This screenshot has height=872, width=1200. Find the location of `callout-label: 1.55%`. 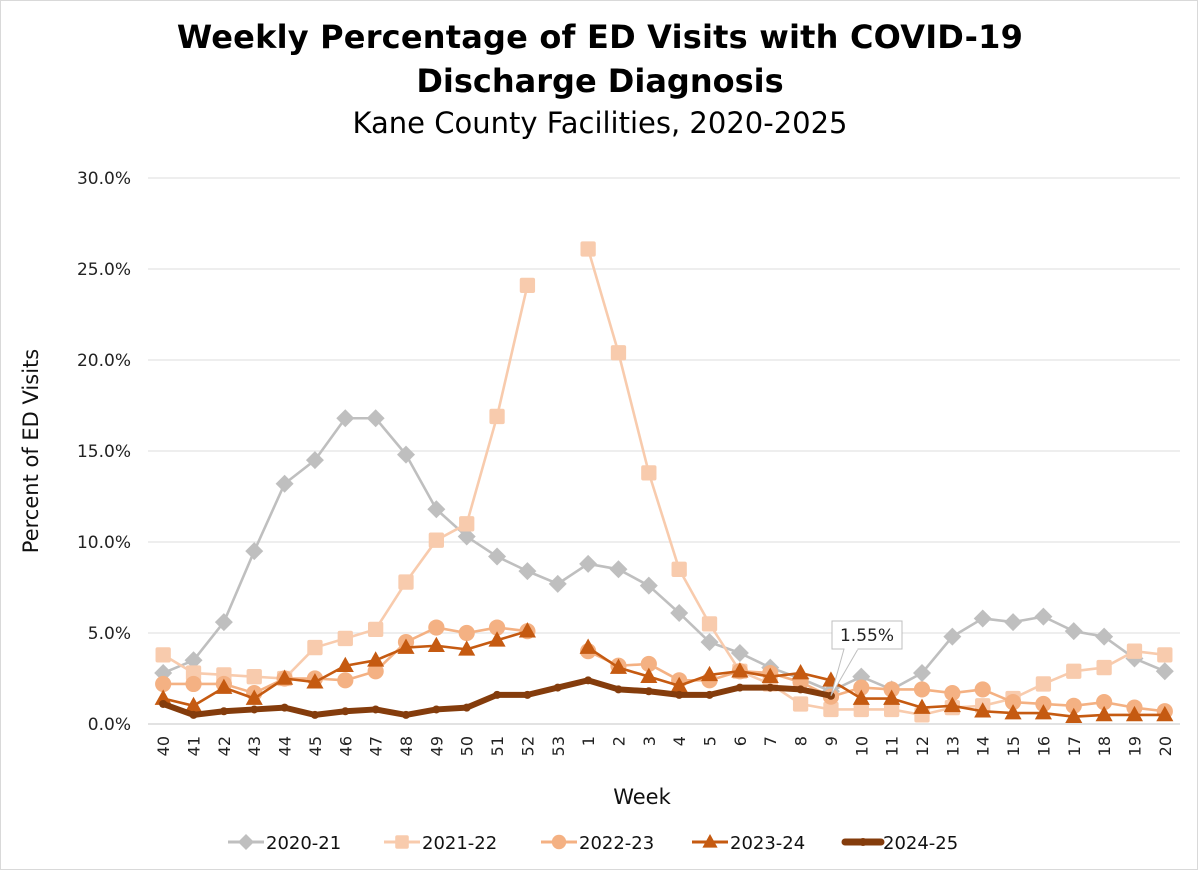

callout-label: 1.55% is located at coordinates (867, 636).